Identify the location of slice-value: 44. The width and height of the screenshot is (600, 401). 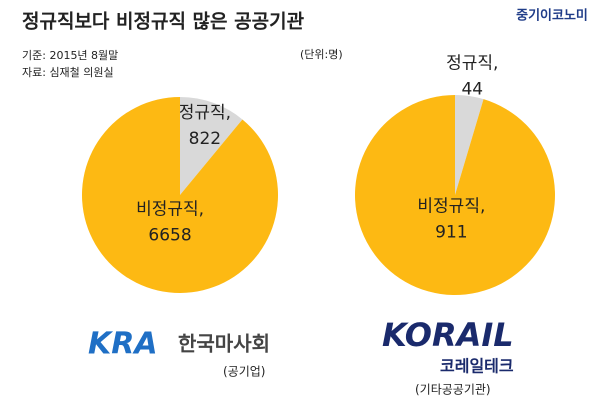
(472, 89).